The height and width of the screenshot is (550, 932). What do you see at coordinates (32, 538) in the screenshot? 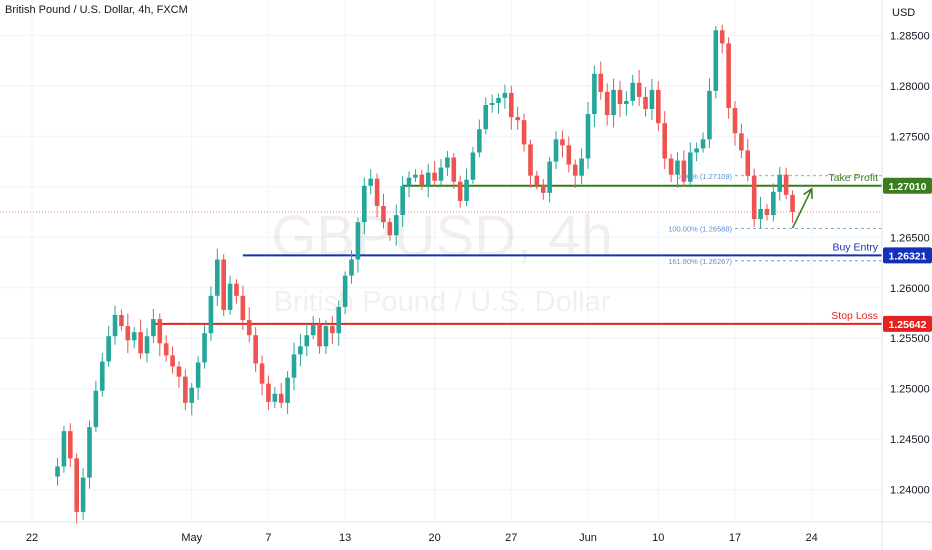
I see `x-tick-label: 22` at bounding box center [32, 538].